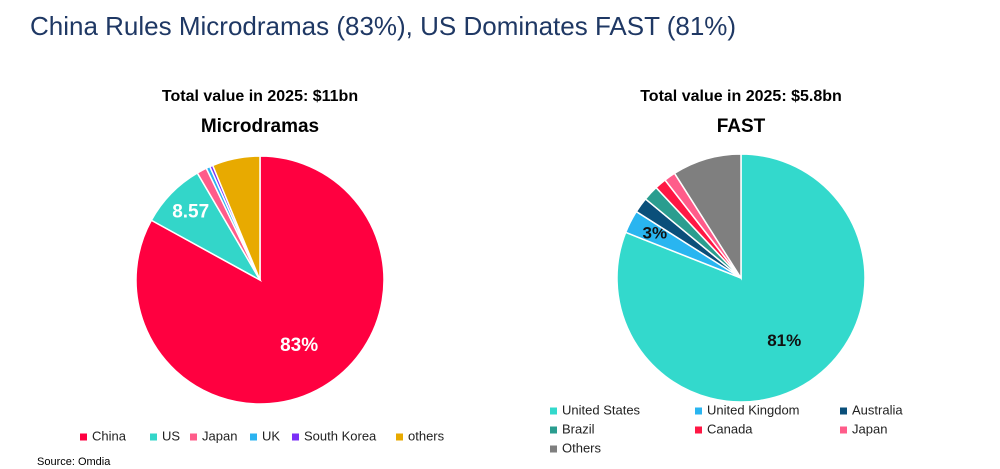  What do you see at coordinates (741, 126) in the screenshot?
I see `chart-title: FAST` at bounding box center [741, 126].